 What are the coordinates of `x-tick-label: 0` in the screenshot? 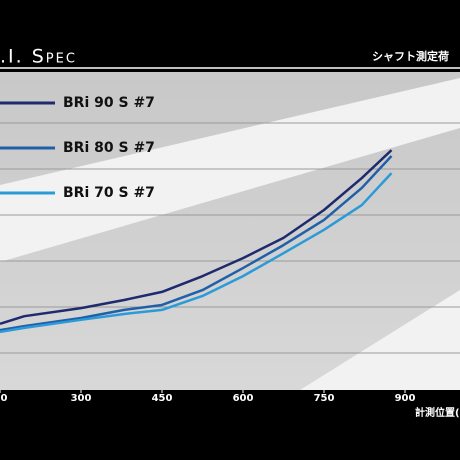 It's located at (4, 398).